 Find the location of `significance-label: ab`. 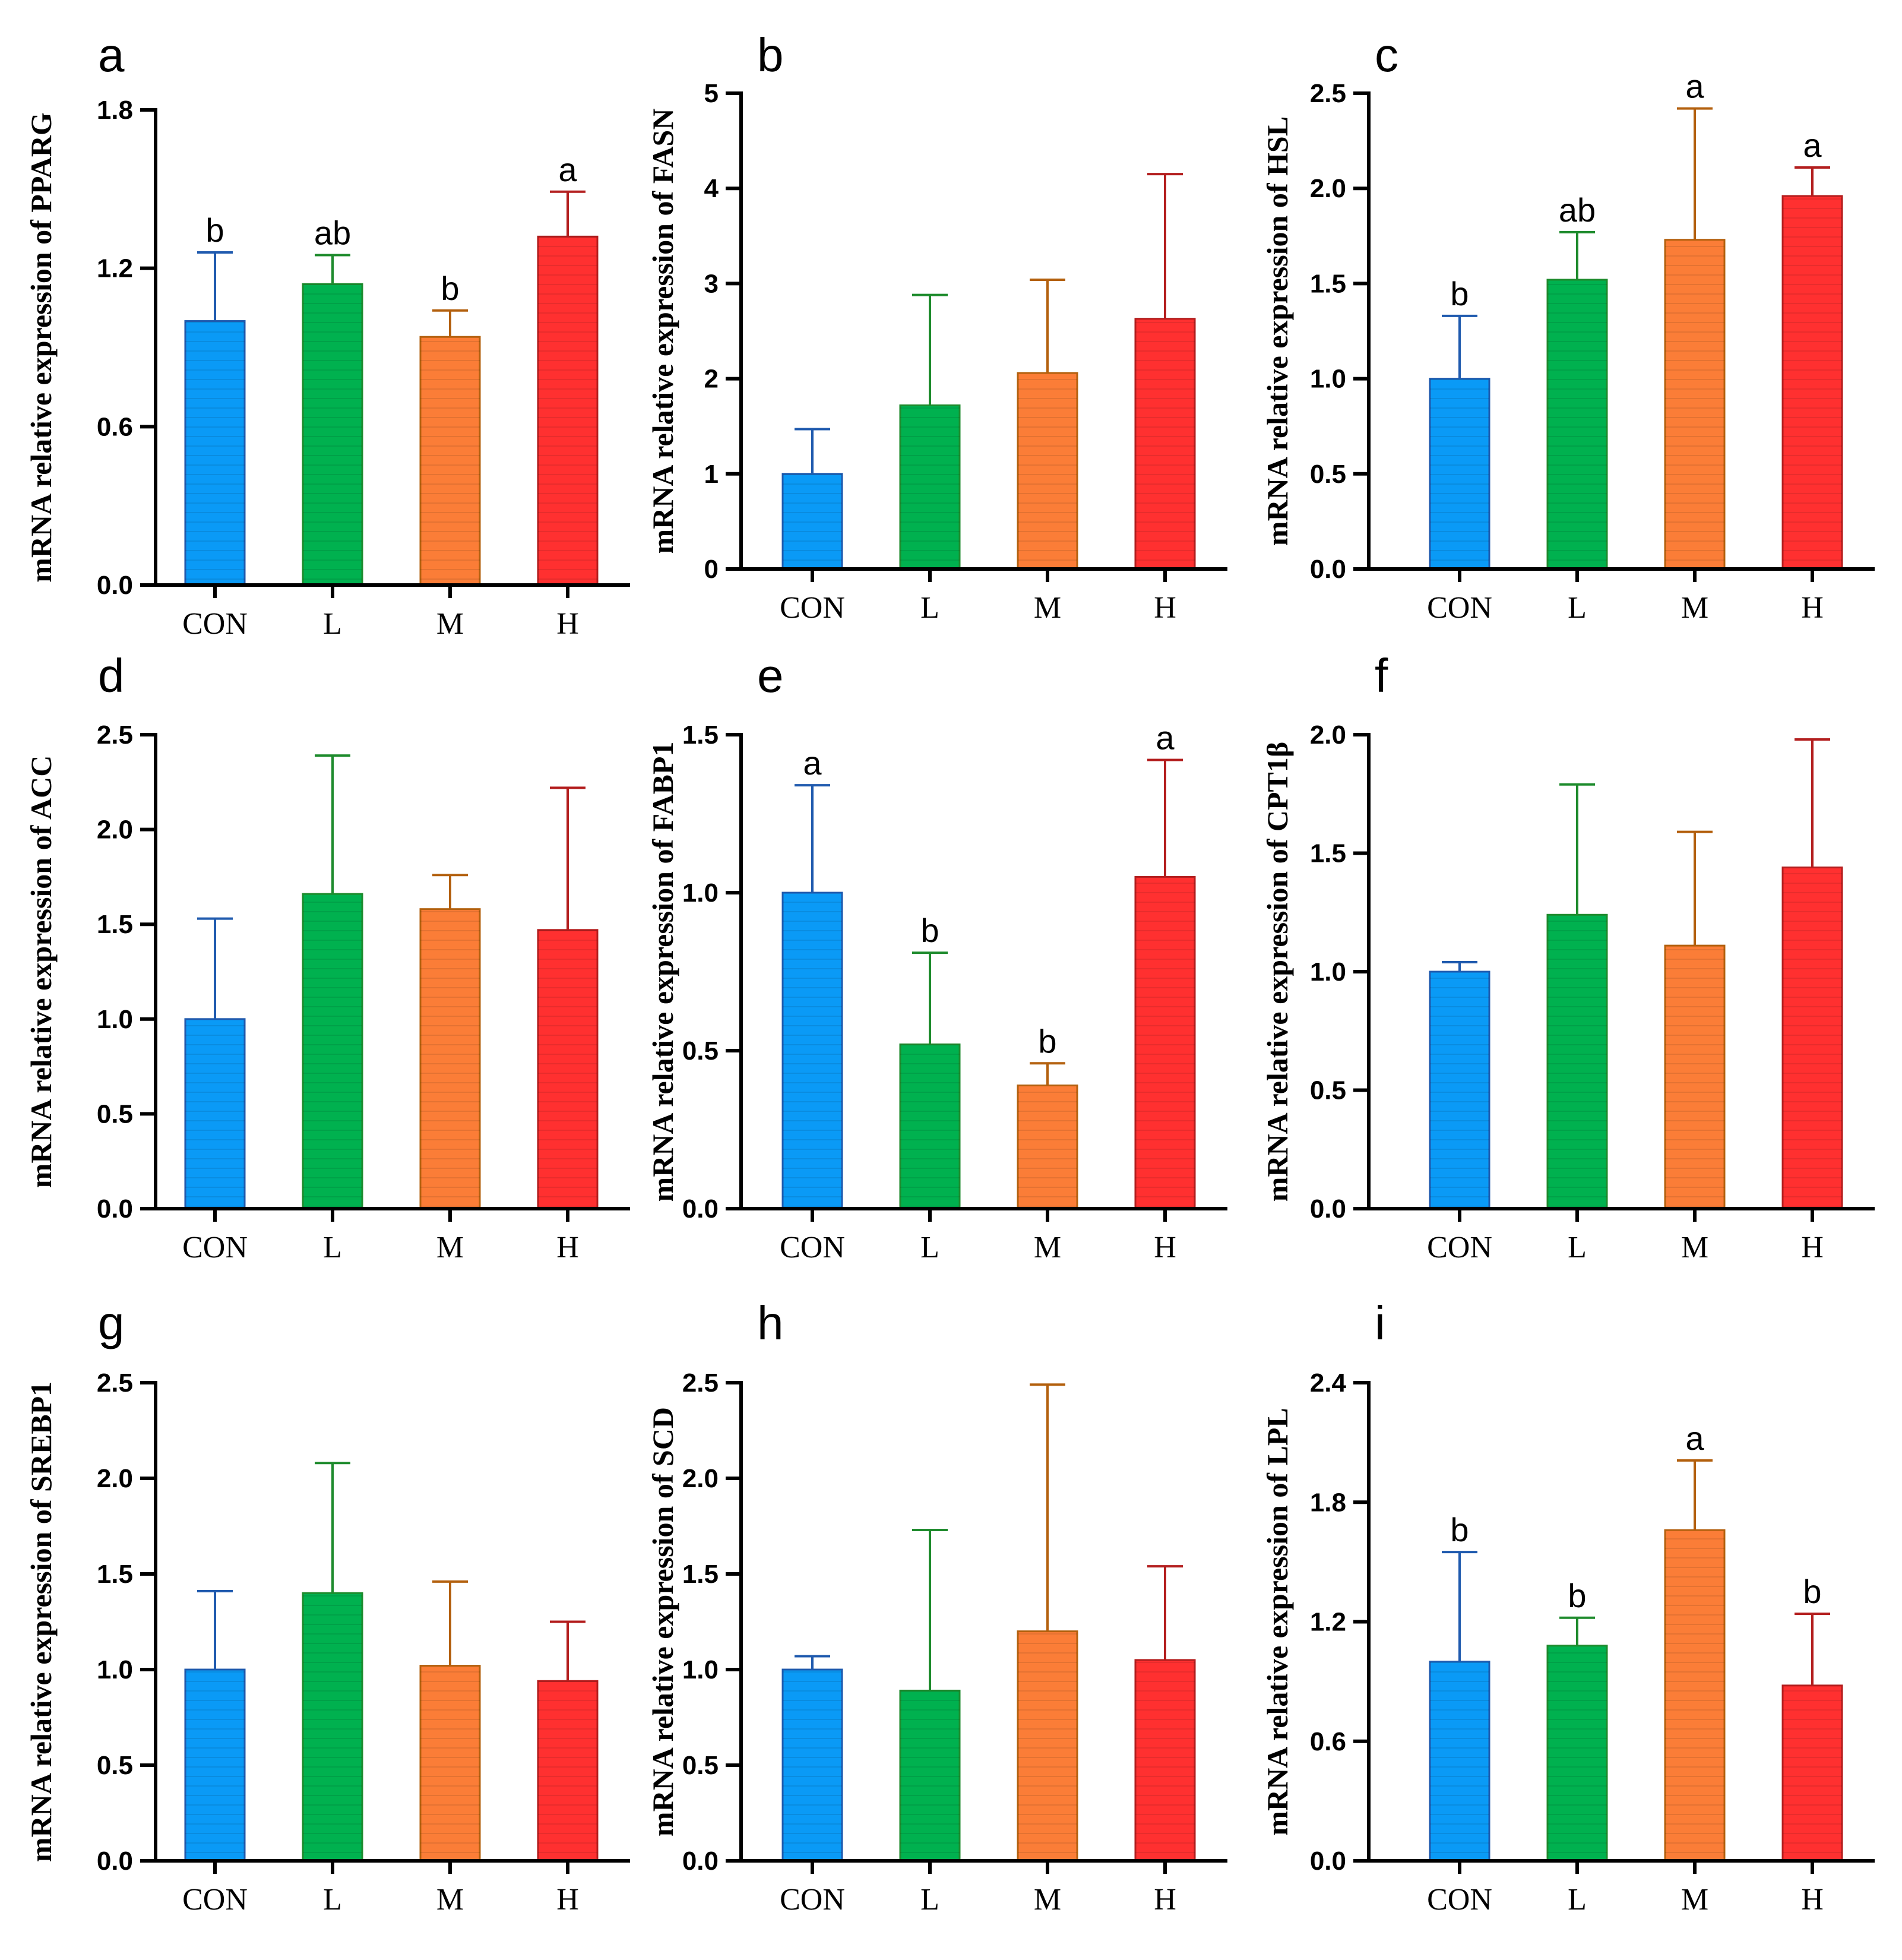

significance-label: ab is located at coordinates (332, 233).